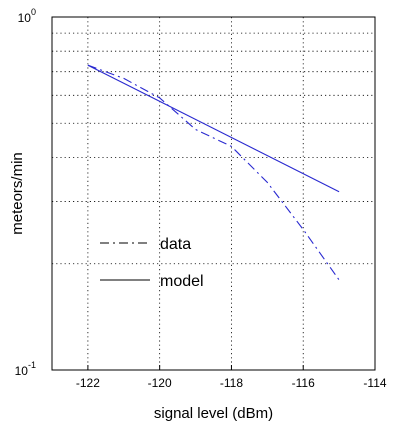 The height and width of the screenshot is (437, 405). Describe the element at coordinates (213, 413) in the screenshot. I see `x-axis-label: signal level (dBm)` at that location.